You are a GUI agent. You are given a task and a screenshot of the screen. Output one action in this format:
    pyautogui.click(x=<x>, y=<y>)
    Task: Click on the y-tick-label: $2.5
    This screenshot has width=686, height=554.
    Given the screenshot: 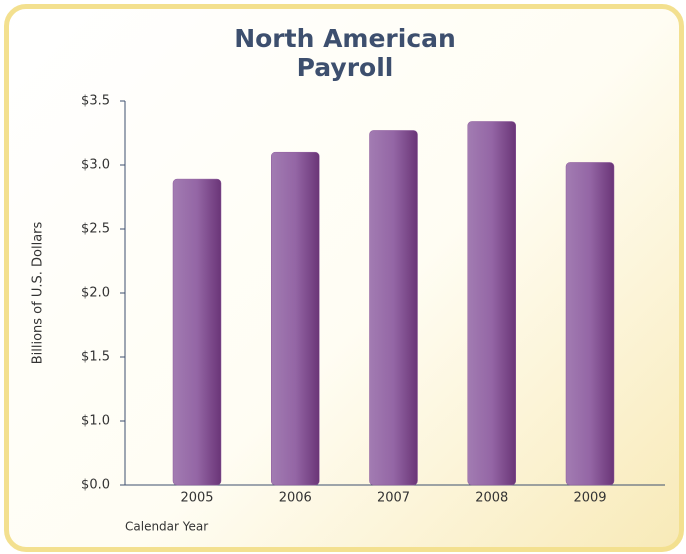 What is the action you would take?
    pyautogui.click(x=95, y=229)
    